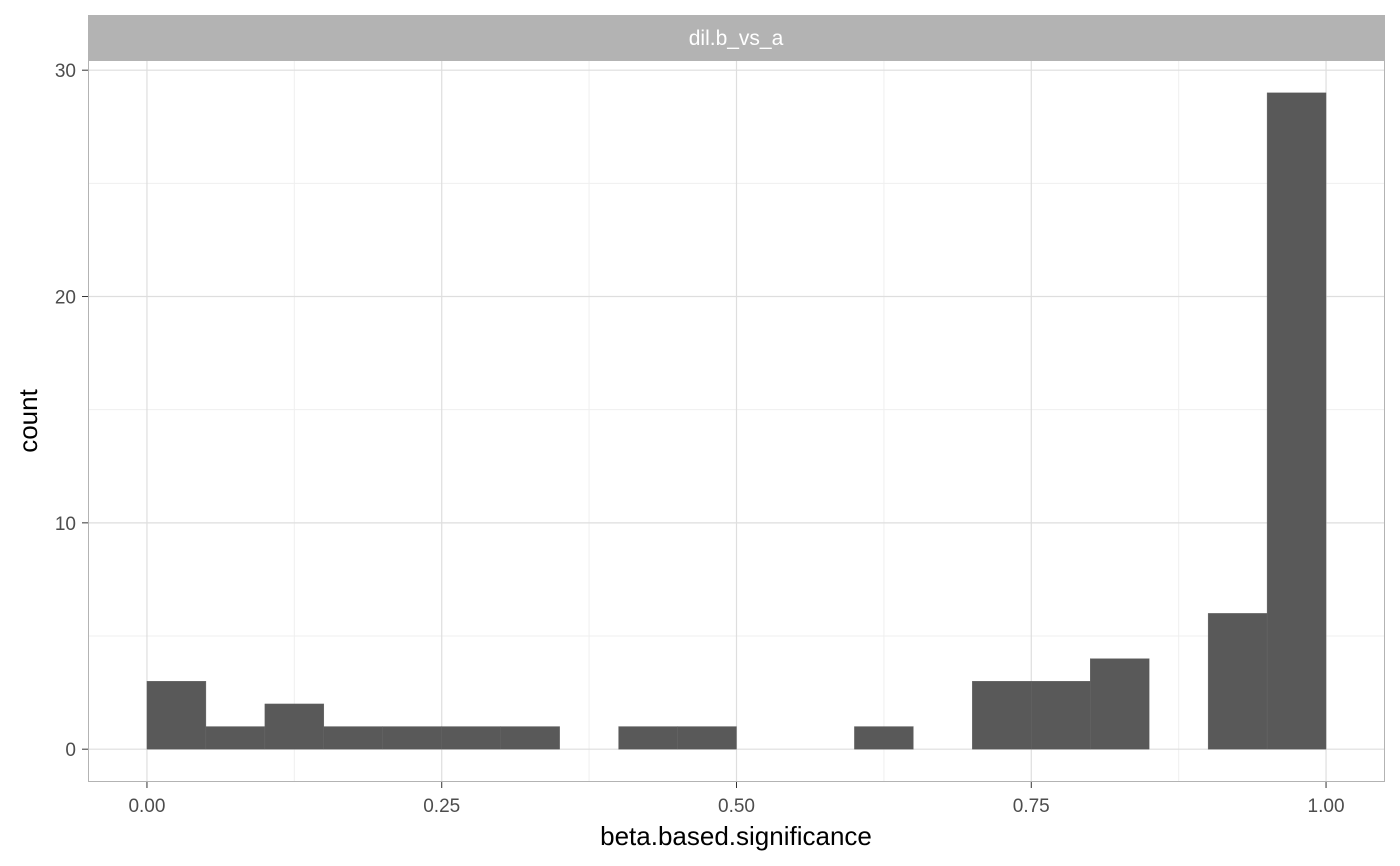 Image resolution: width=1400 pixels, height=866 pixels. I want to click on x-tick-label: 0.75, so click(1031, 806).